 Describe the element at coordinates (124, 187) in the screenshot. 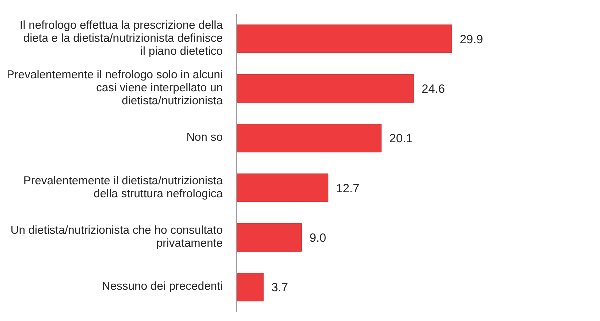

I see `y-tick-label: Prevalentemente il dietista/nutrizionista della struttura nefrologica` at that location.